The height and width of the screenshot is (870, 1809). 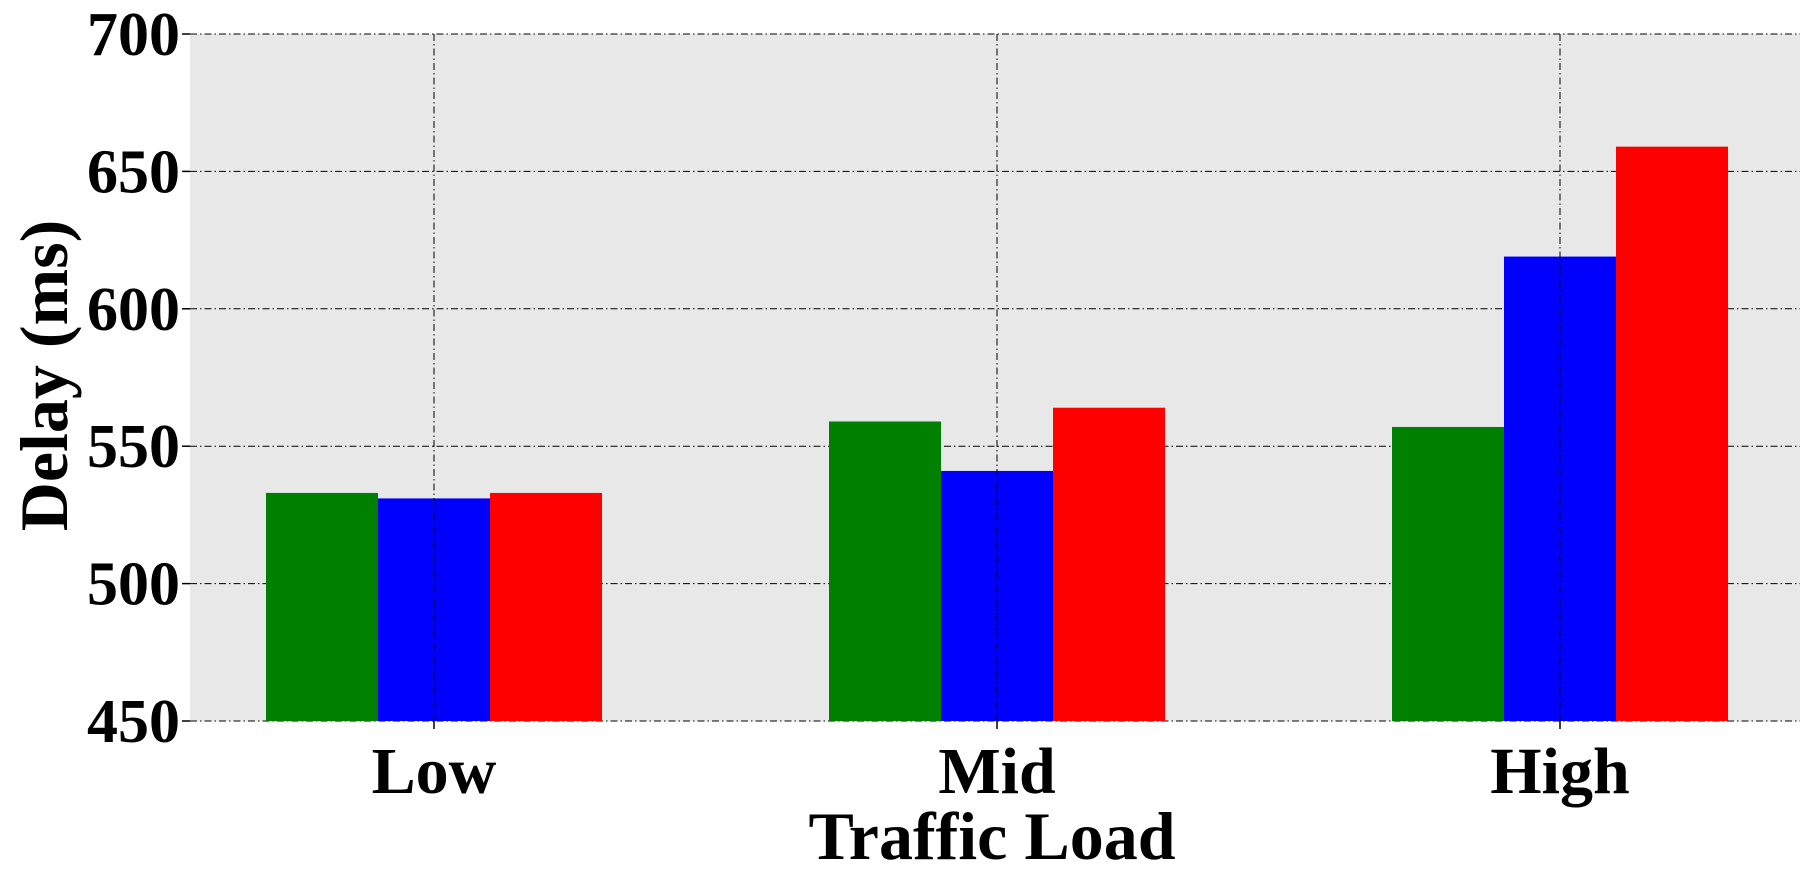 I want to click on y-tick-label-550: 550, so click(x=133, y=447).